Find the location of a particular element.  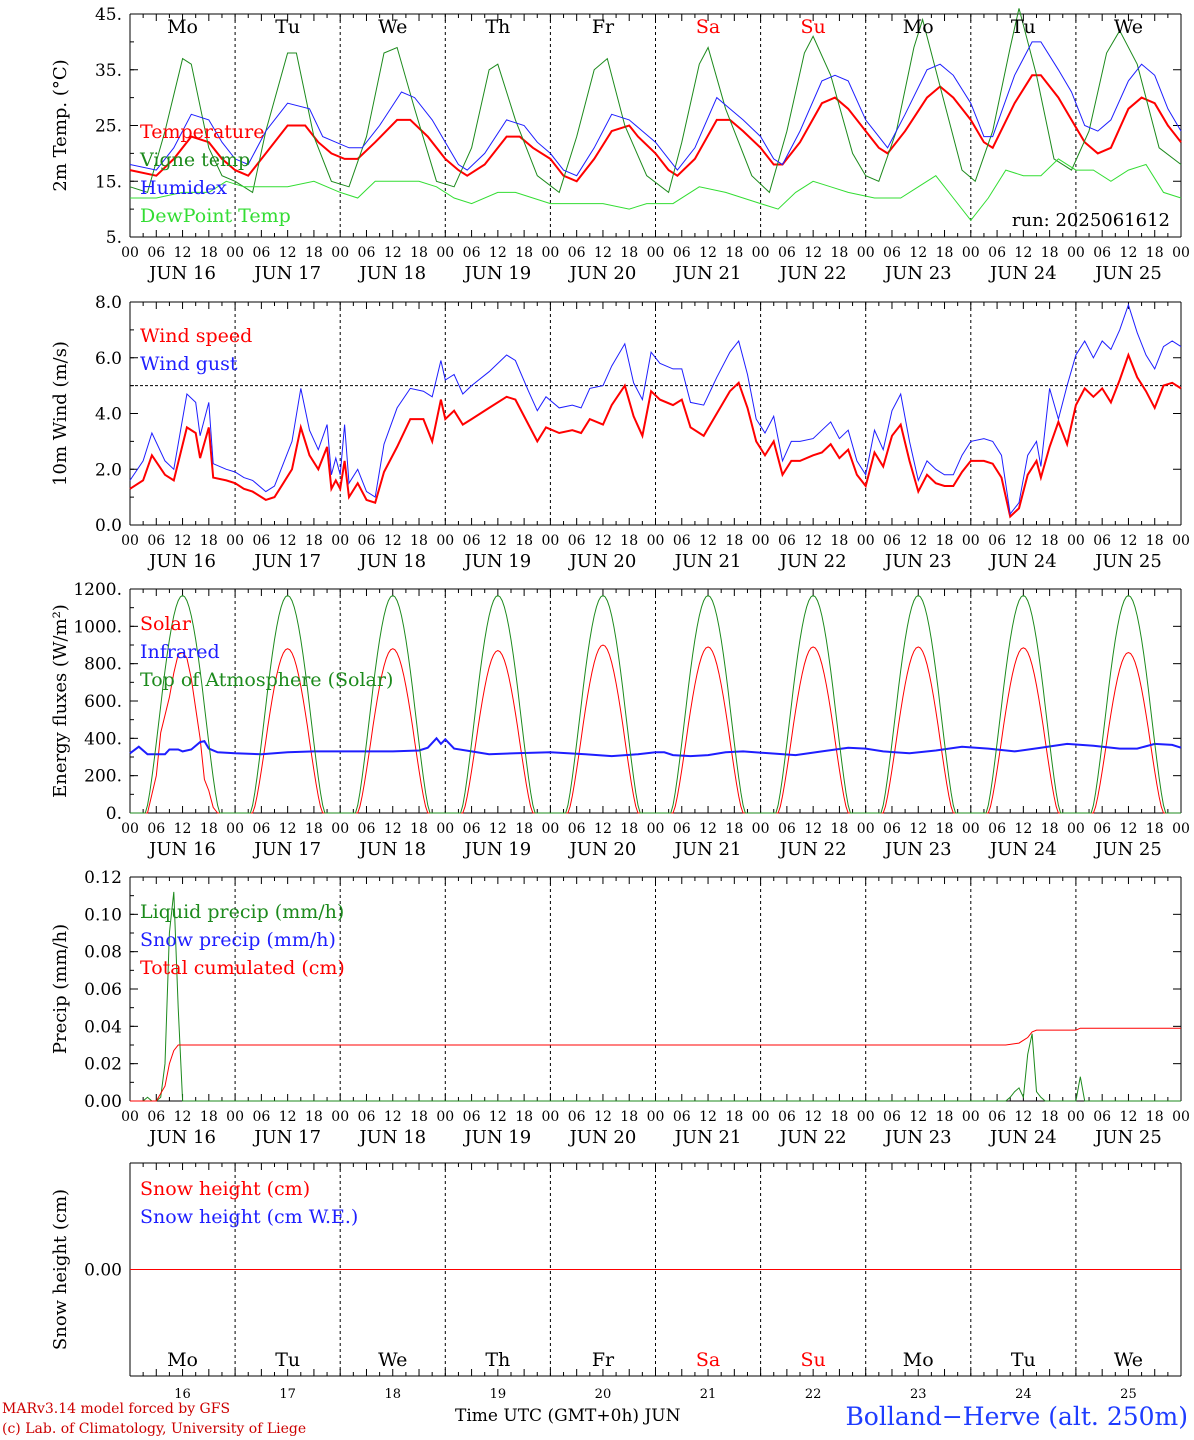

run-label: run: 2025061612 is located at coordinates (1091, 220).